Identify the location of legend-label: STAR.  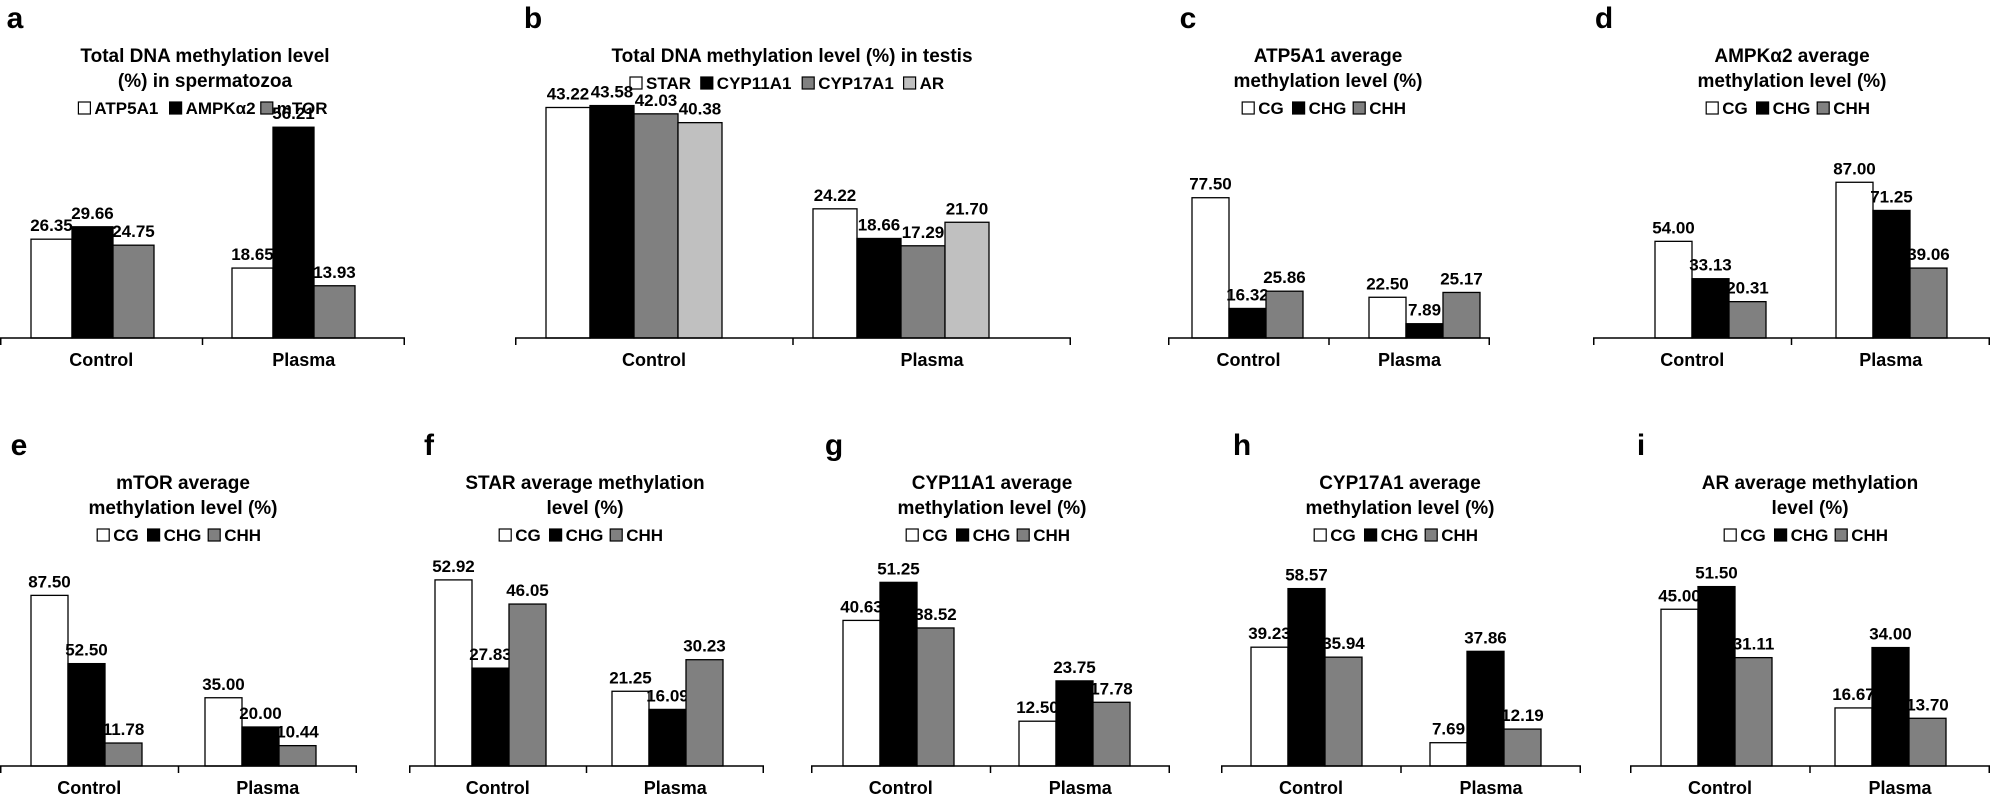
(668, 83).